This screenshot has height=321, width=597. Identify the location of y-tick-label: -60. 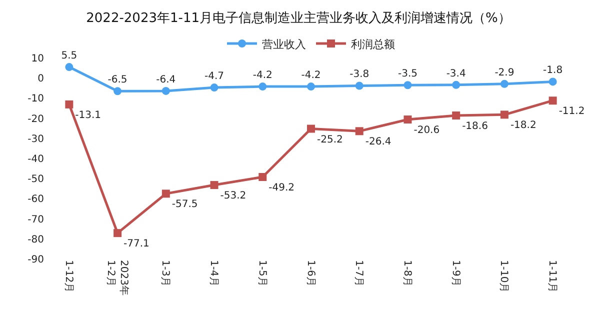
(36, 200).